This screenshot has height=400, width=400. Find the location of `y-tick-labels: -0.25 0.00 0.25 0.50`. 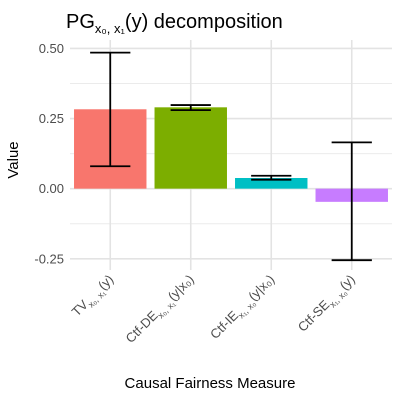

y-tick-labels: -0.25 0.00 0.25 0.50 is located at coordinates (49, 153).